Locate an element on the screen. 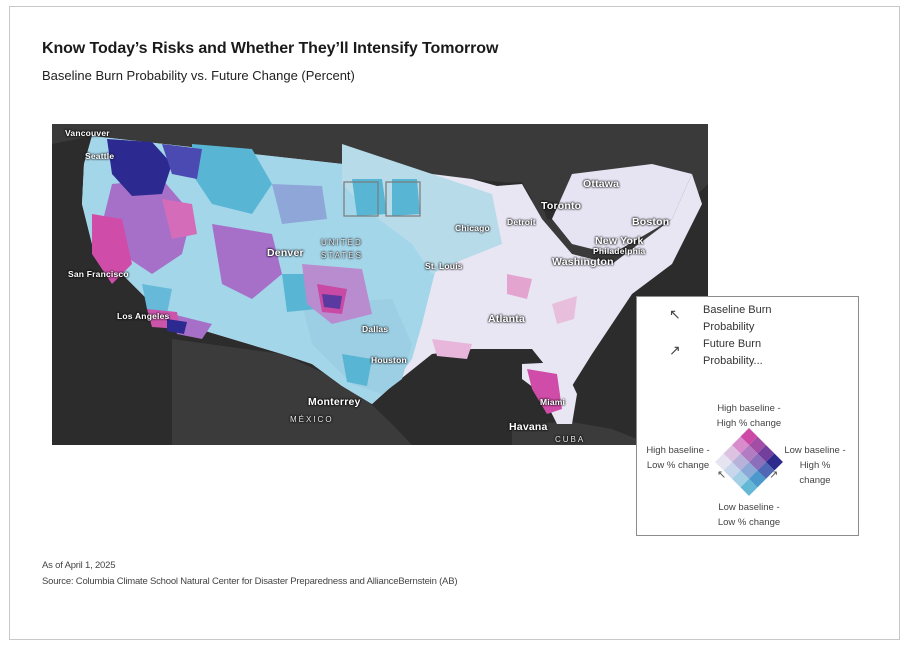  california-magenta is located at coordinates (112, 249).